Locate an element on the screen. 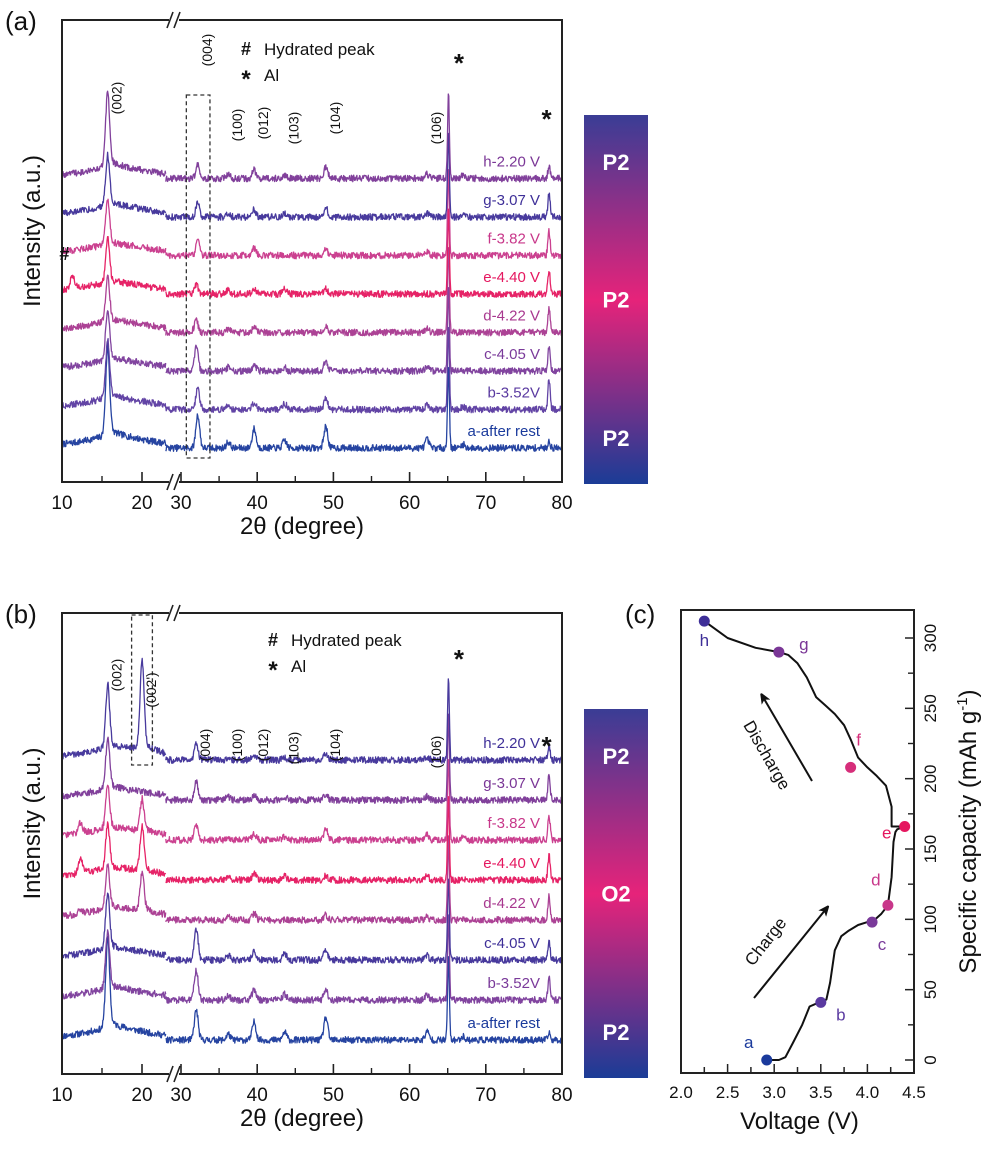  state-point-c is located at coordinates (872, 922).